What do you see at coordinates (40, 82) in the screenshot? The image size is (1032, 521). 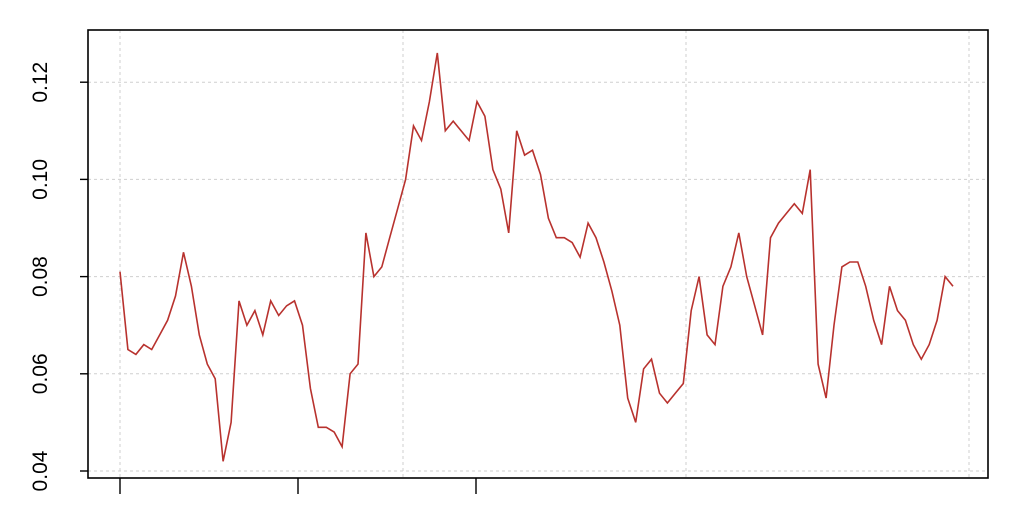 I see `y-tick-label: 0.12` at bounding box center [40, 82].